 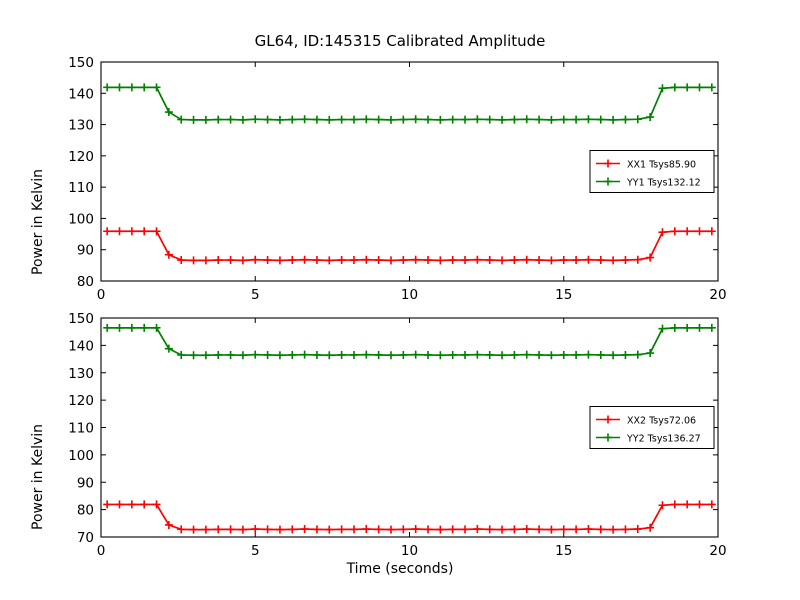 I want to click on y-tick-label: 90, so click(x=85, y=251).